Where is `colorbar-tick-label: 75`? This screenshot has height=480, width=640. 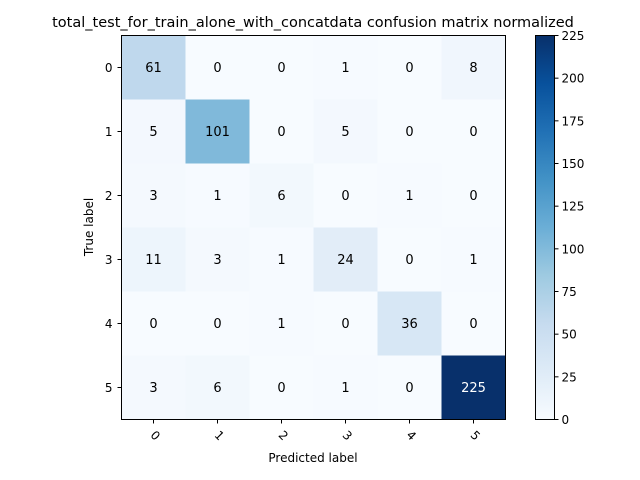
colorbar-tick-label: 75 is located at coordinates (569, 292).